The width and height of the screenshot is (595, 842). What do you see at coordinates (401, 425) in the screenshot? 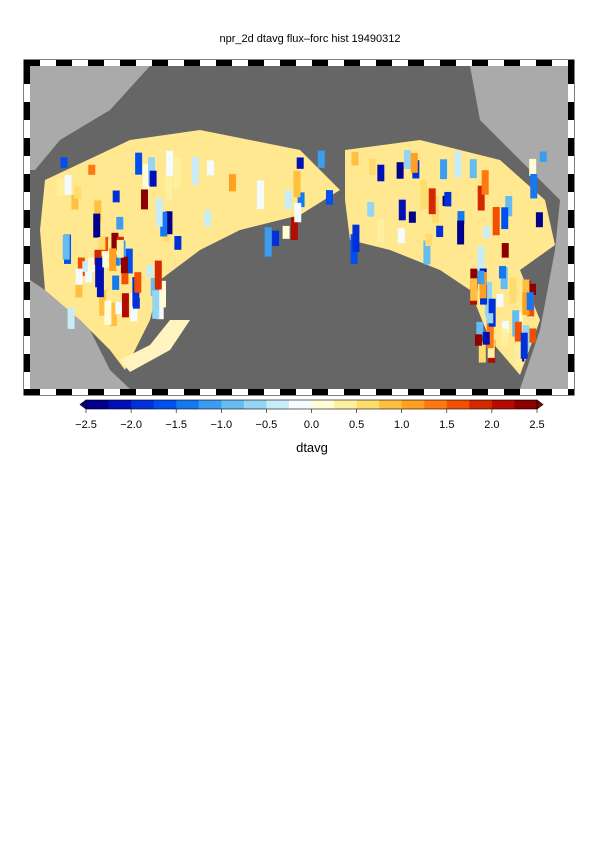
I see `colorbar-tick-label: 1.0` at bounding box center [401, 425].